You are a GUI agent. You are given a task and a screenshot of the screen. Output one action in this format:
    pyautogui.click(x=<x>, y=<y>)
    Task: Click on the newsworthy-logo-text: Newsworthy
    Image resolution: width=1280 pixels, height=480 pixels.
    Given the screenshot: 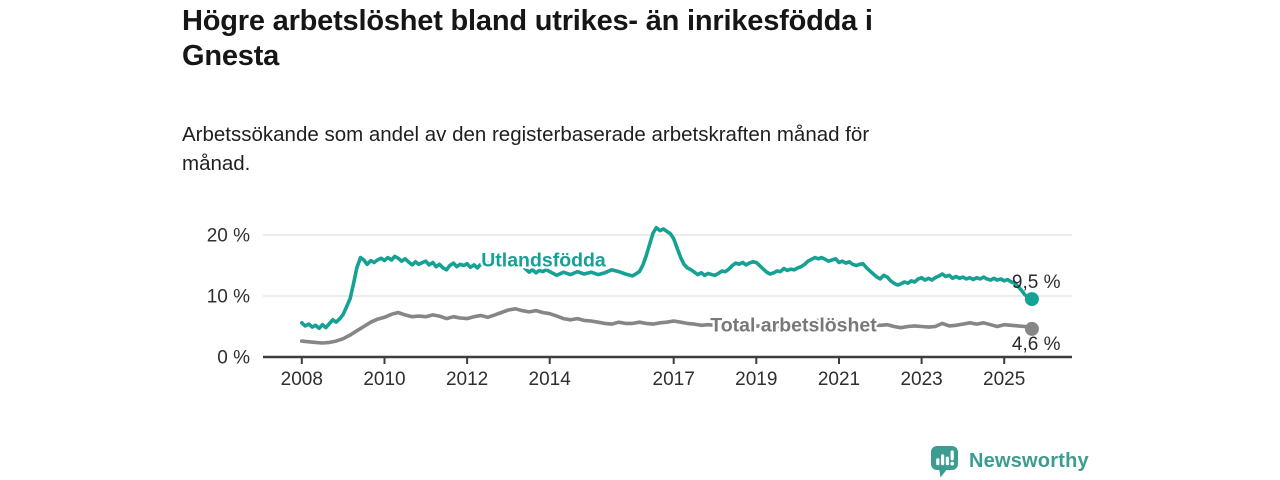 What is the action you would take?
    pyautogui.click(x=1029, y=461)
    